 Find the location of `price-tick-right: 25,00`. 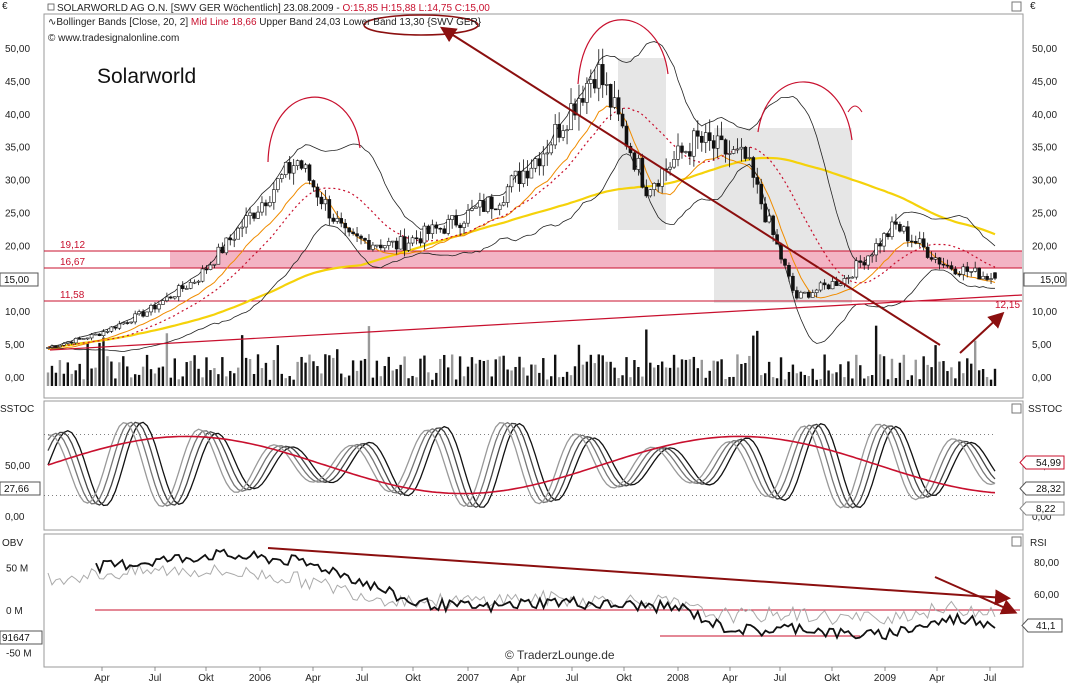

price-tick-right: 25,00 is located at coordinates (1044, 214).